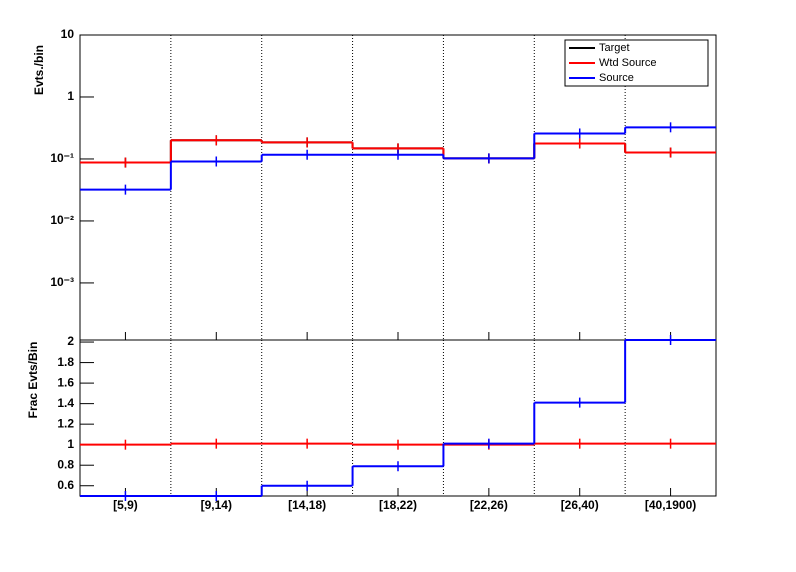  Describe the element at coordinates (307, 505) in the screenshot. I see `x-tick-label: [14,18)` at that location.